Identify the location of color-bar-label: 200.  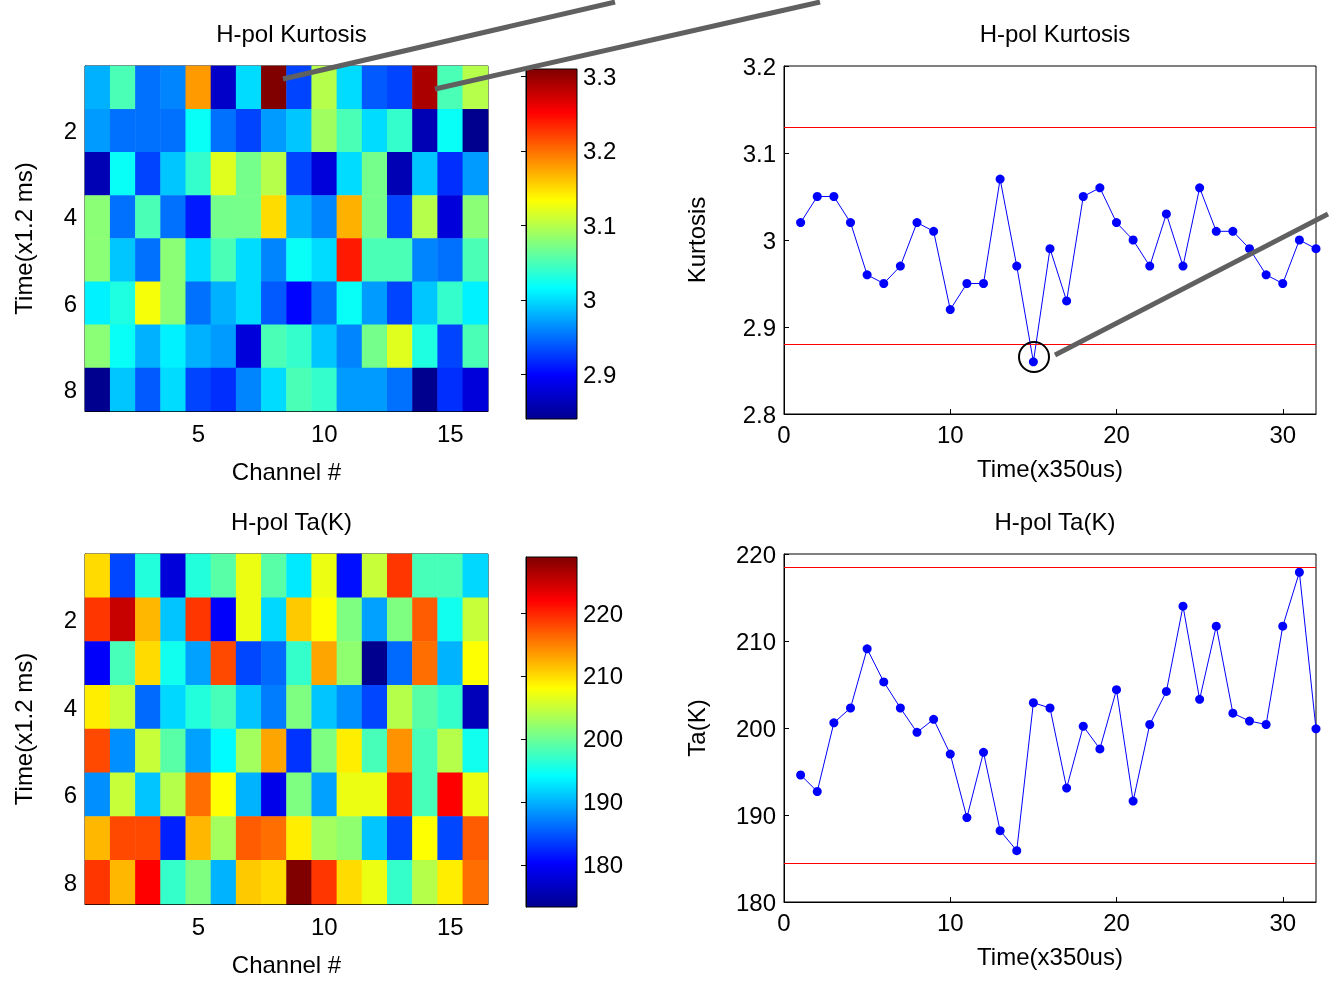
(603, 739).